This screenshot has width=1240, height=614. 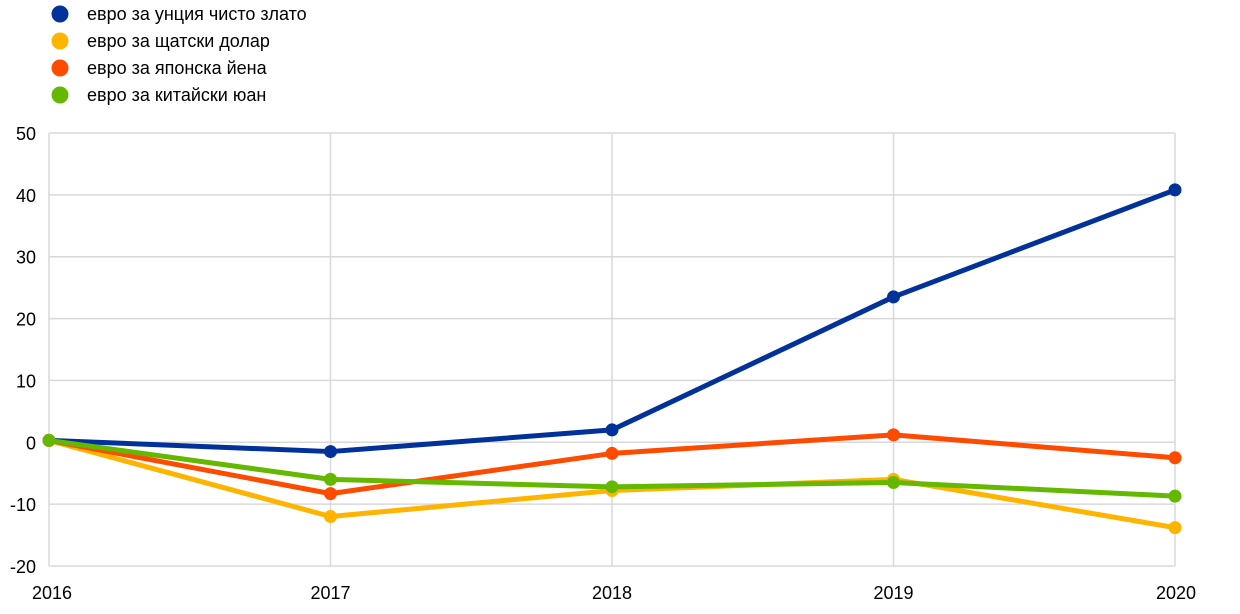 What do you see at coordinates (23, 567) in the screenshot?
I see `y-tick-label: -20` at bounding box center [23, 567].